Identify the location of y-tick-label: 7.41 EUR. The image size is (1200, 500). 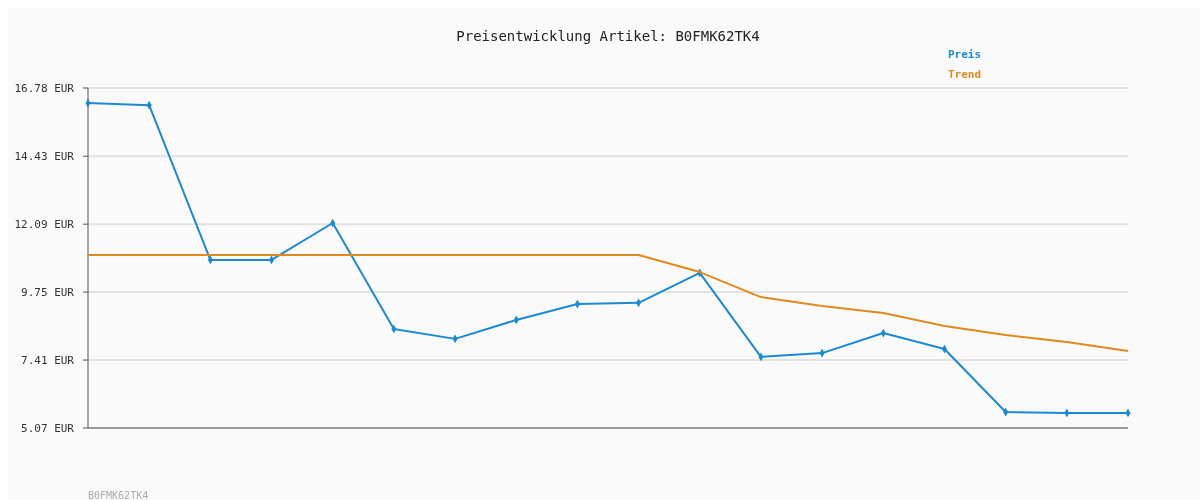
(48, 360).